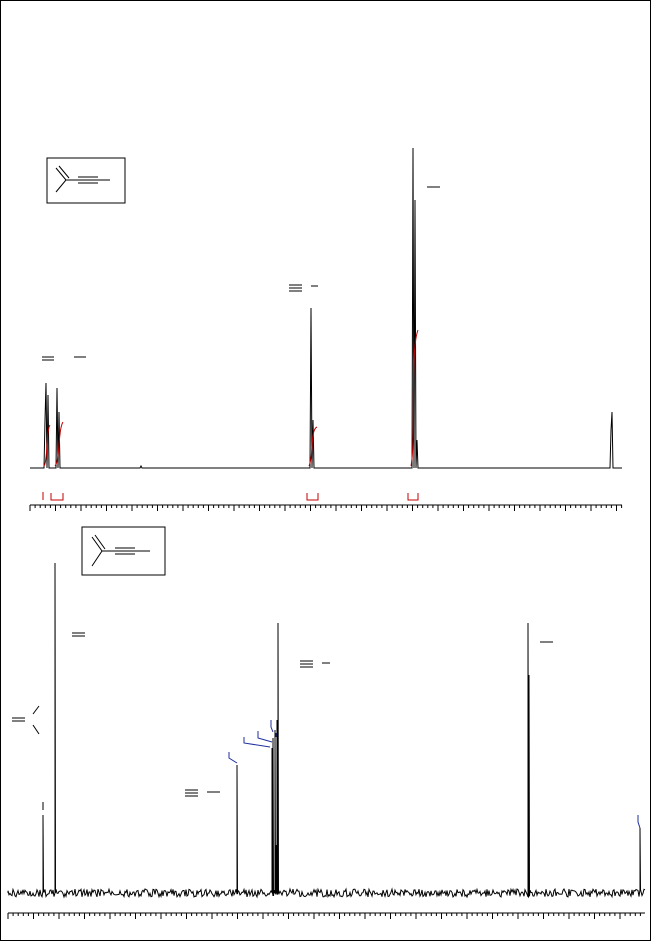 The height and width of the screenshot is (941, 651). I want to click on peak-labels-bottom, so click(434, 774).